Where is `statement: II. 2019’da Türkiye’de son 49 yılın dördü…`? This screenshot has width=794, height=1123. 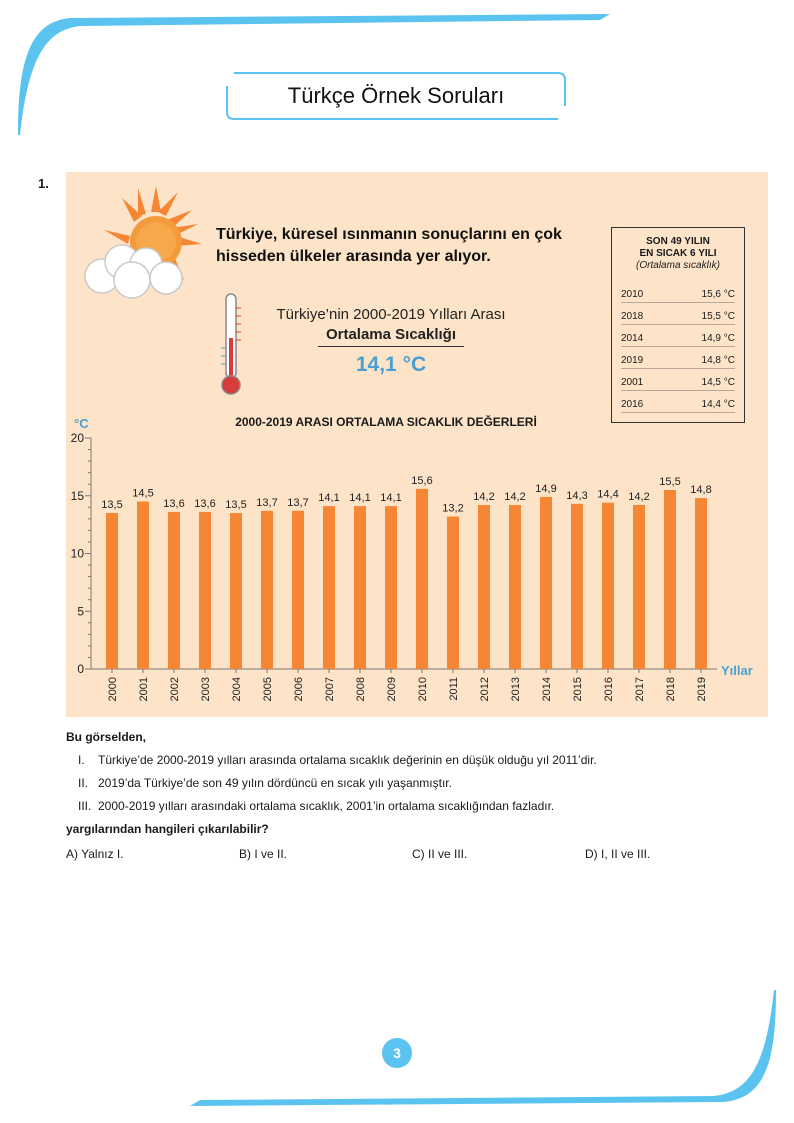
statement: II. 2019’da Türkiye’de son 49 yılın dördü… is located at coordinates (422, 783).